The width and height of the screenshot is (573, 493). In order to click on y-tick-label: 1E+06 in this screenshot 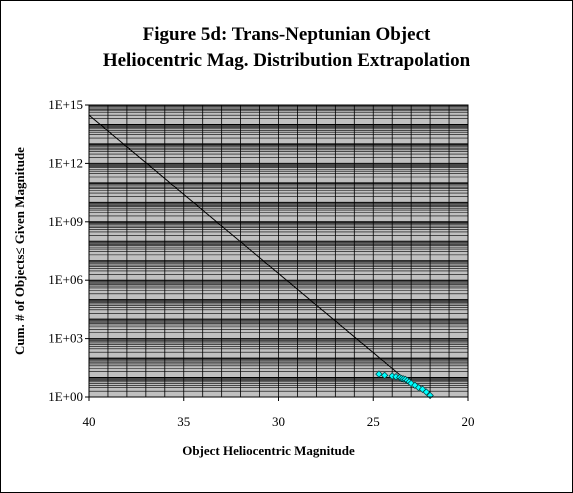, I will do `click(65, 279)`.